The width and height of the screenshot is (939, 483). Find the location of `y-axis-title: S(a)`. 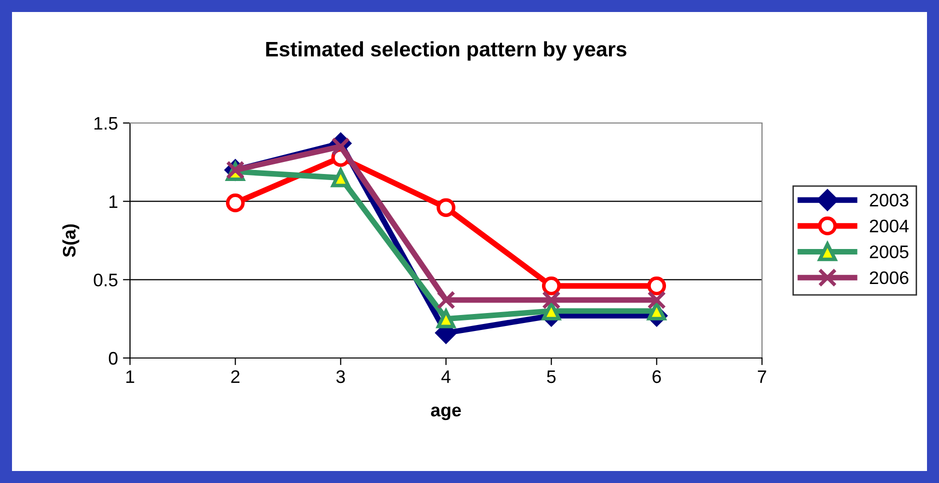

y-axis-title: S(a) is located at coordinates (71, 241).